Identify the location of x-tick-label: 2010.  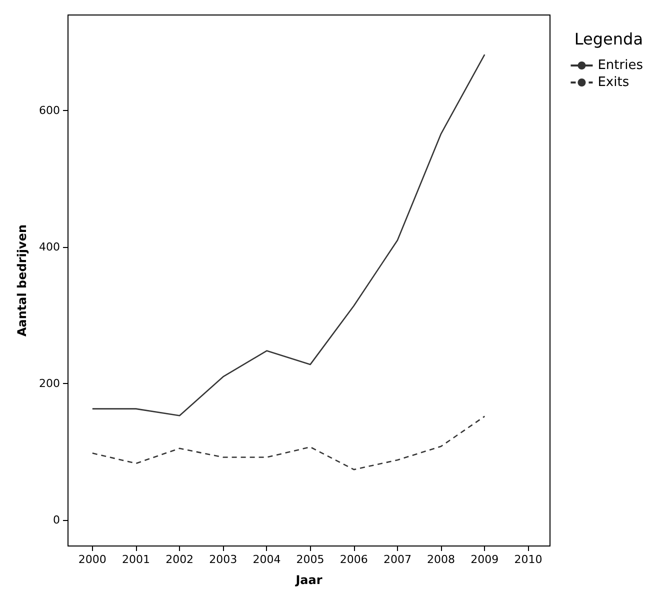
(528, 559).